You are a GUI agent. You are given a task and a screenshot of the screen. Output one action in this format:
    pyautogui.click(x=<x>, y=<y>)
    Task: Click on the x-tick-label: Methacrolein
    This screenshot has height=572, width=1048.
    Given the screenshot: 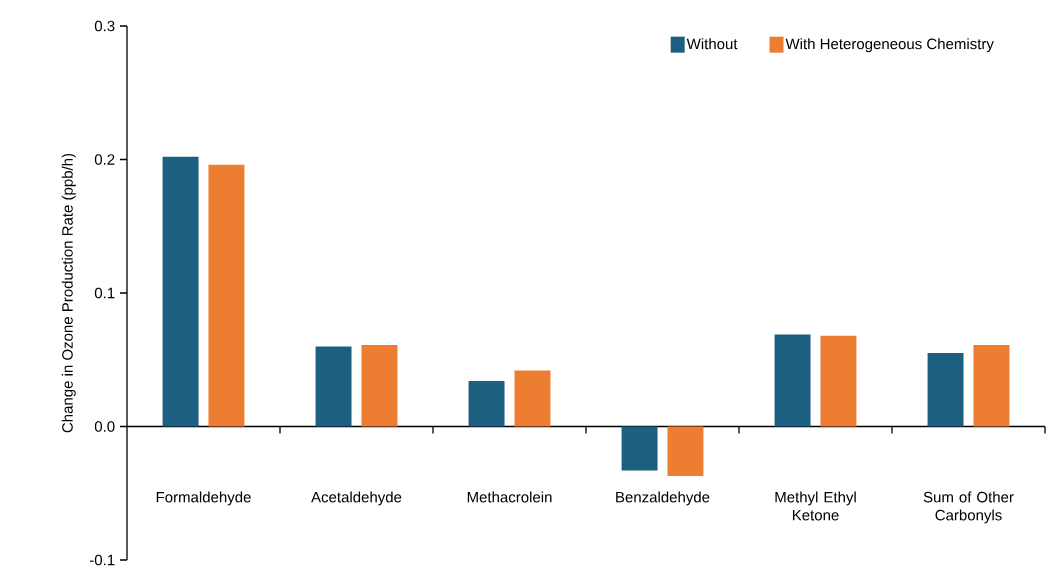 What is the action you would take?
    pyautogui.click(x=509, y=497)
    